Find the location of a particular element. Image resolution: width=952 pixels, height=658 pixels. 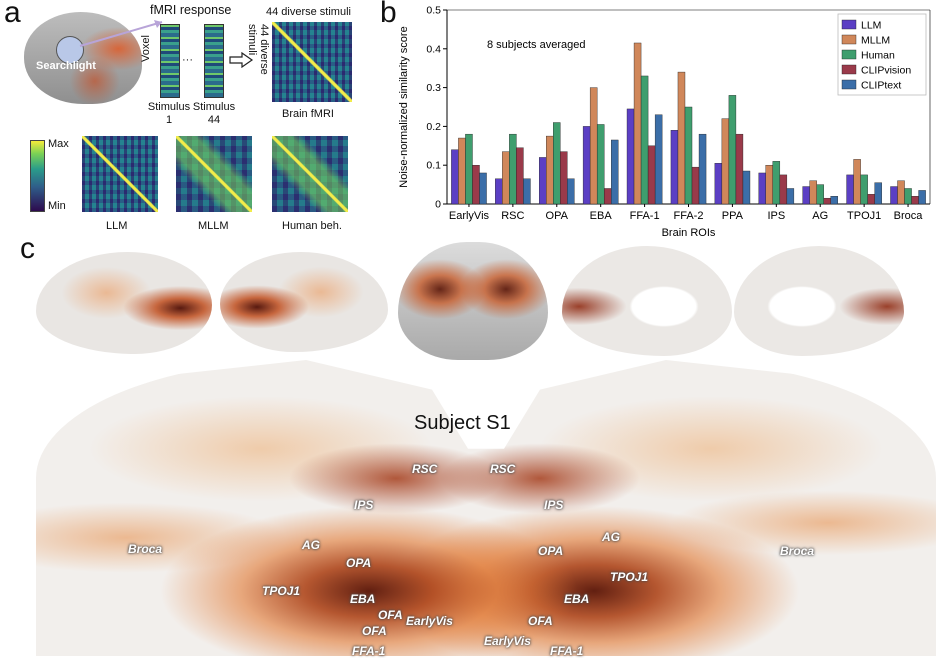

brain-fmri-label: Brain fMRI is located at coordinates (308, 114).